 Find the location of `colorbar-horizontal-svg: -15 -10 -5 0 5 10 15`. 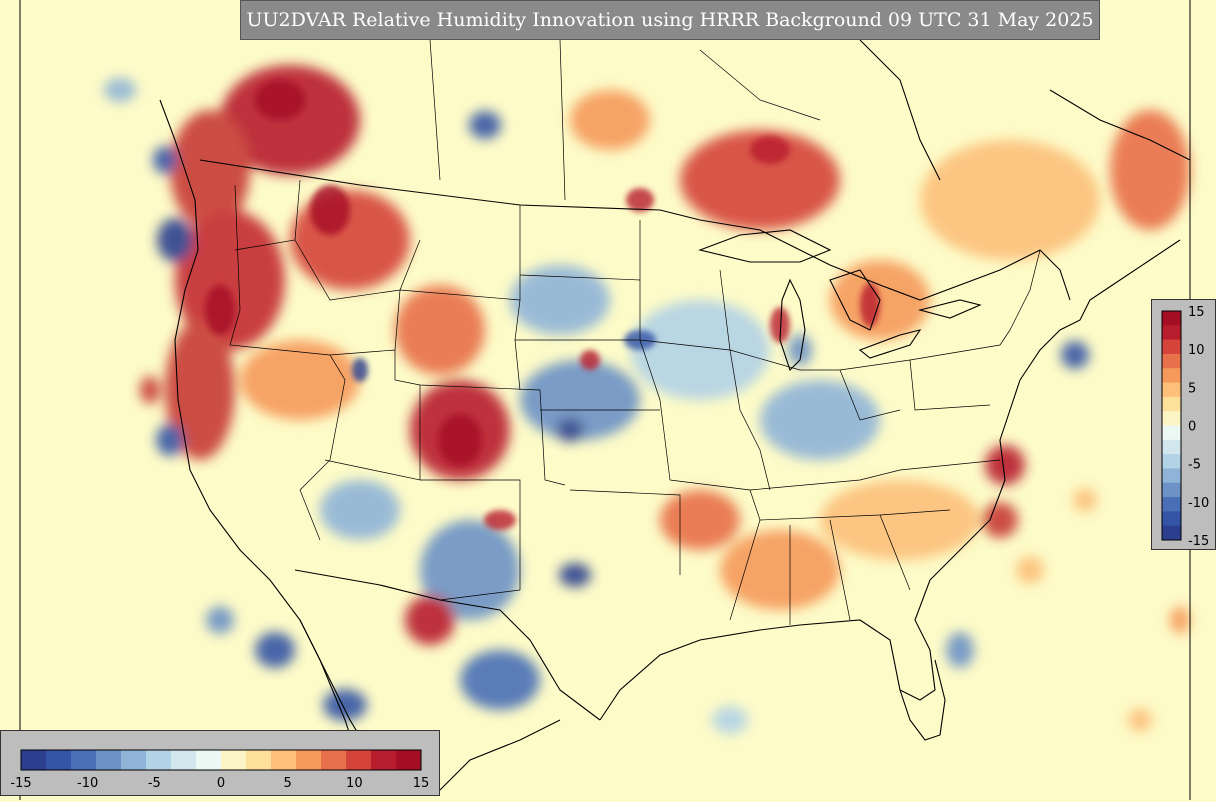

colorbar-horizontal-svg: -15 -10 -5 0 5 10 15 is located at coordinates (220, 770).